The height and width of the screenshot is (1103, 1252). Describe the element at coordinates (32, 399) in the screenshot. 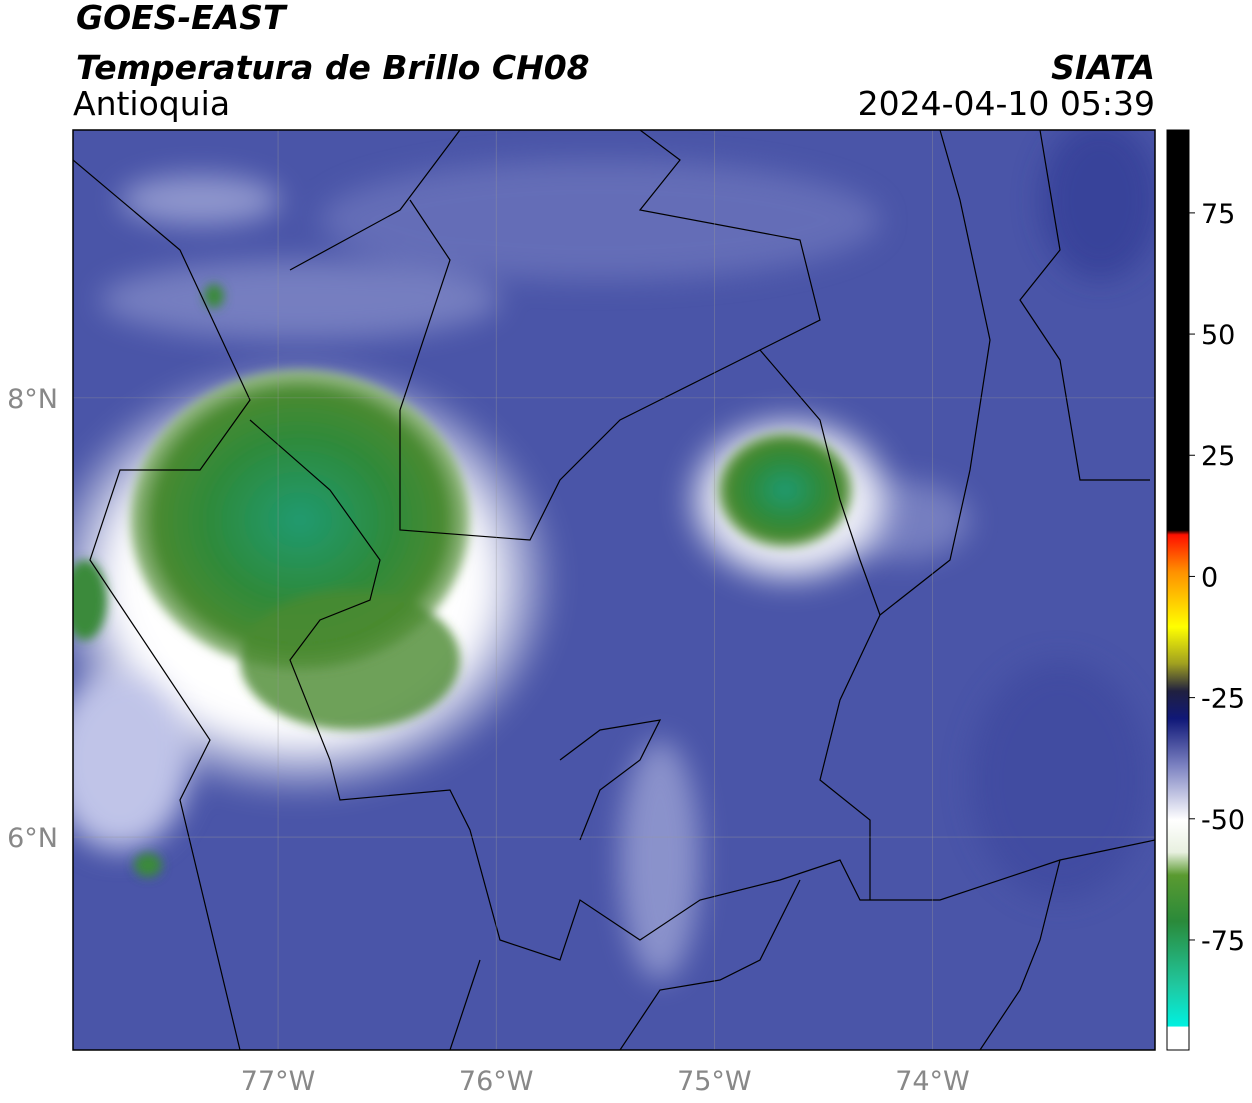

I see `lat-tick-label: 8°N` at that location.